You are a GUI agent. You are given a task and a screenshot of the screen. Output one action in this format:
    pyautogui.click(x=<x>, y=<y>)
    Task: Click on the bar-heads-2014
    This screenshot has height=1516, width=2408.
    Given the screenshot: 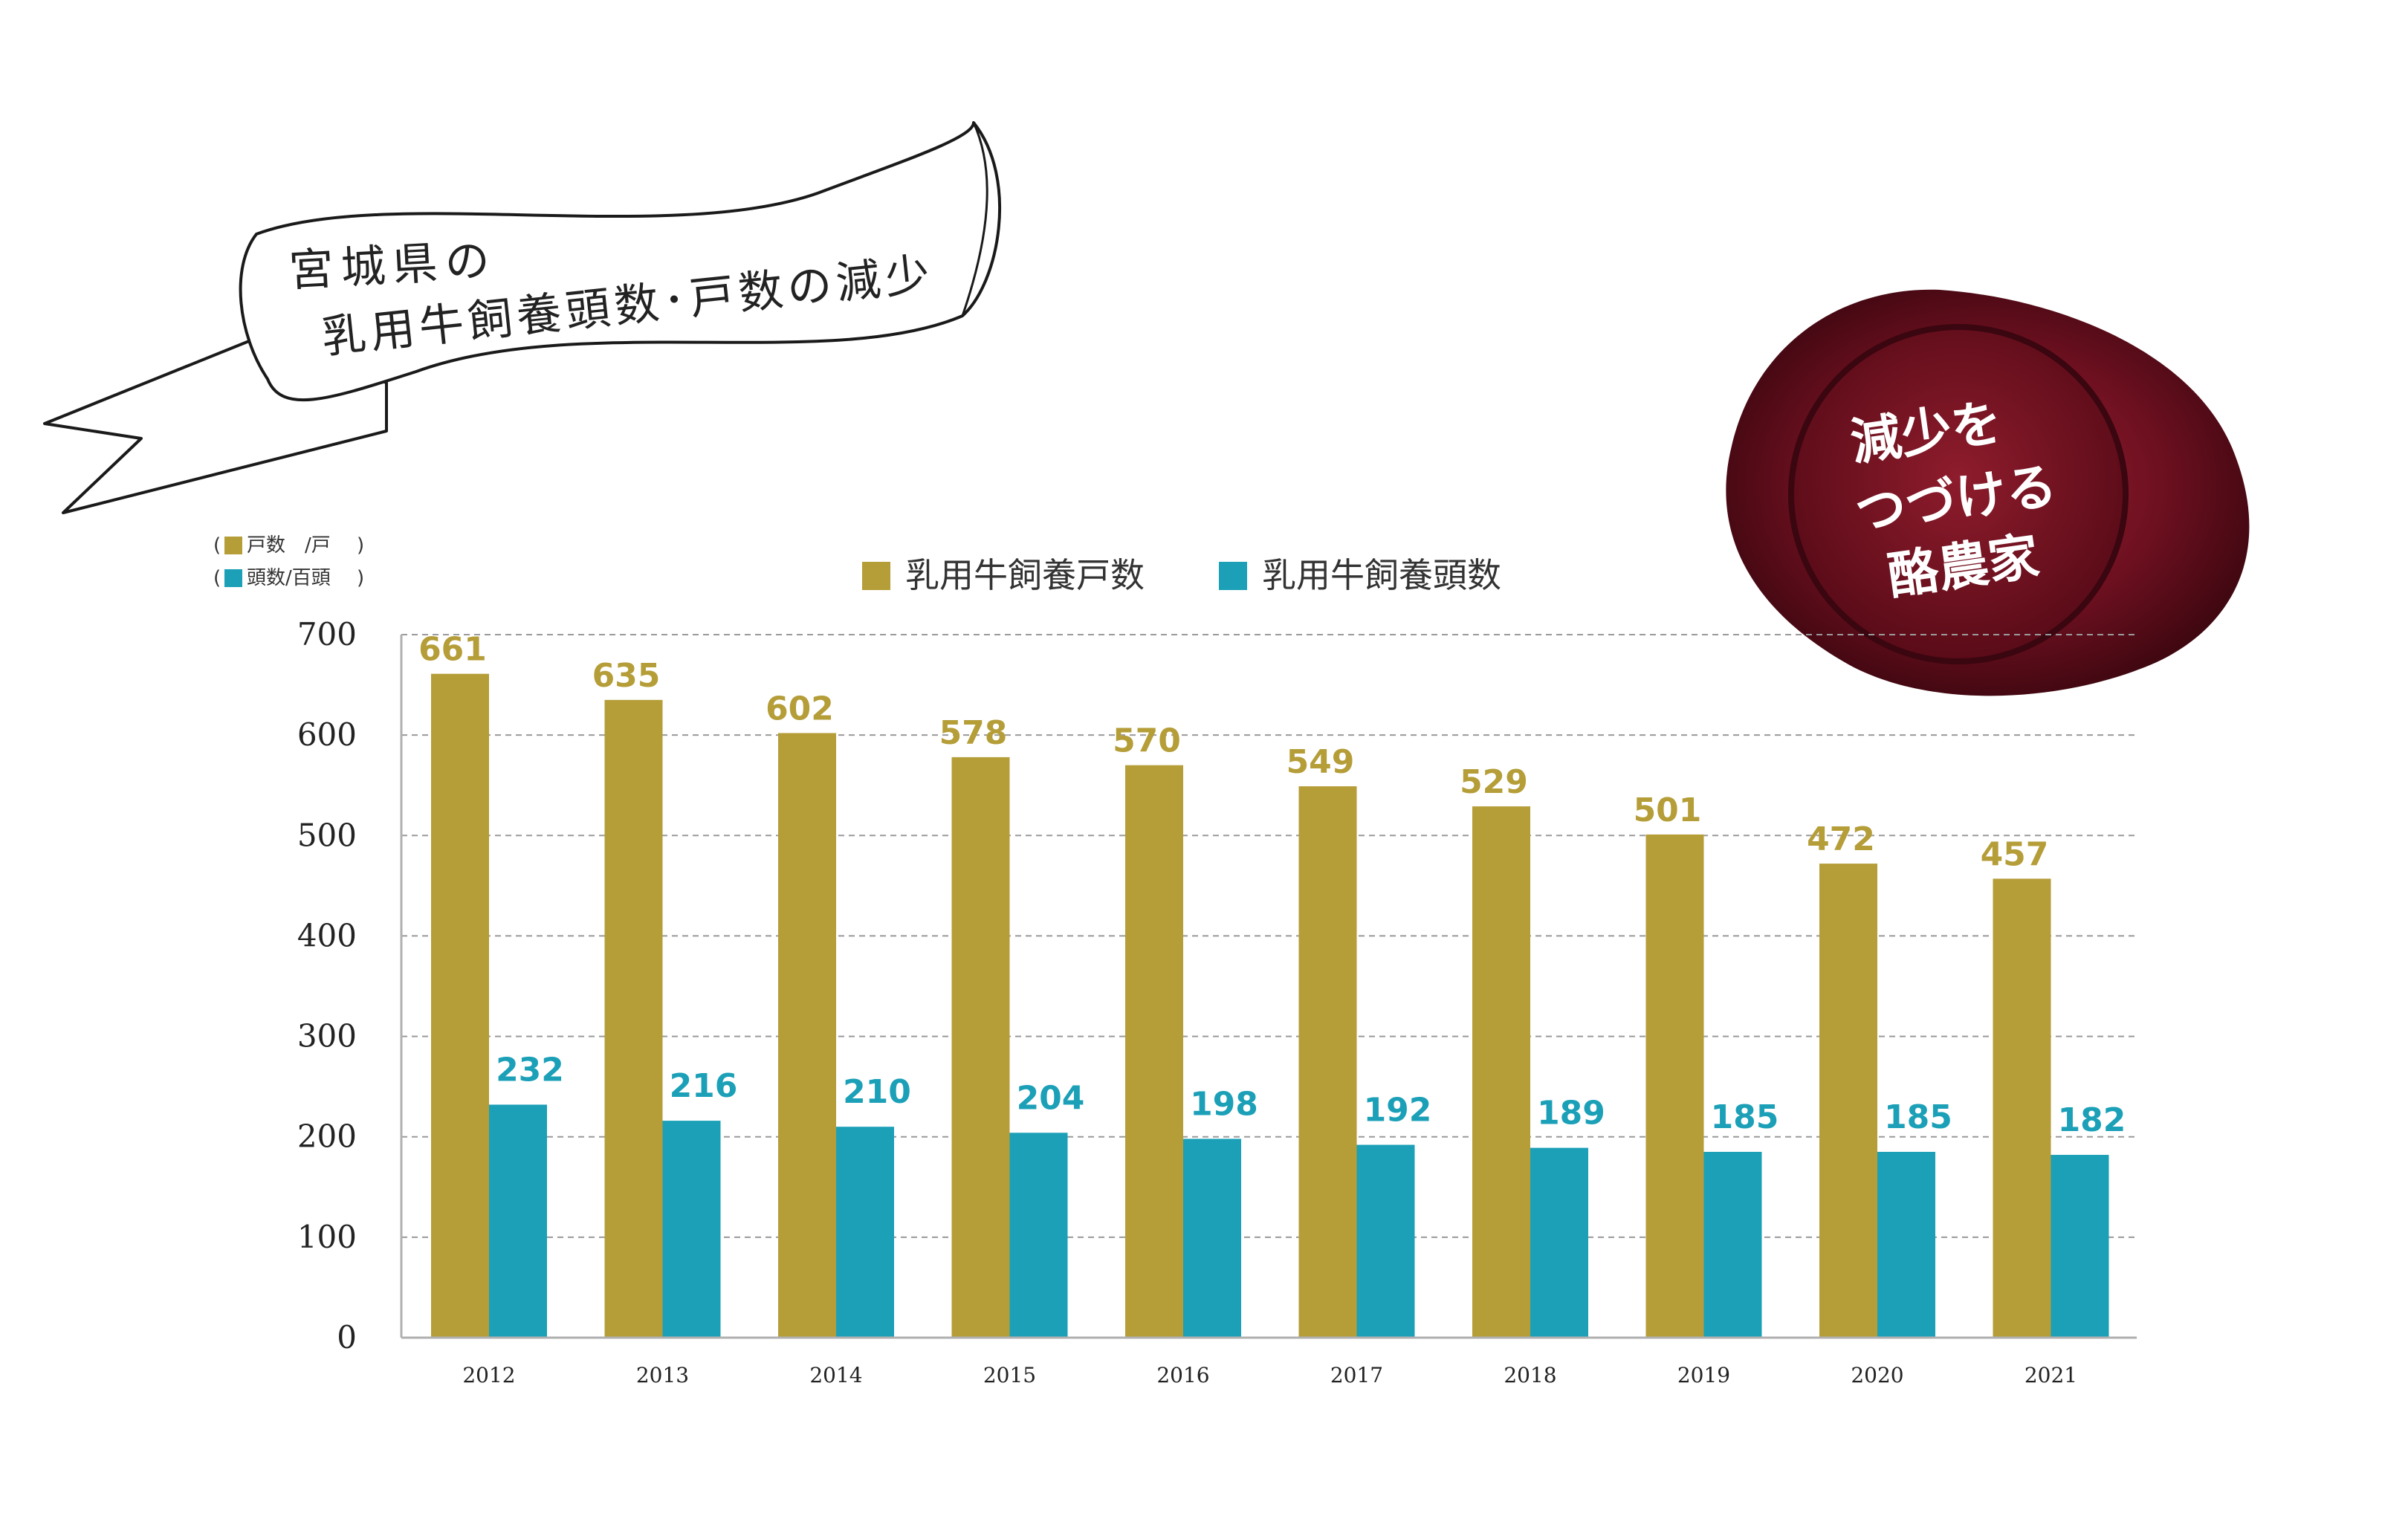 What is the action you would take?
    pyautogui.click(x=865, y=1232)
    